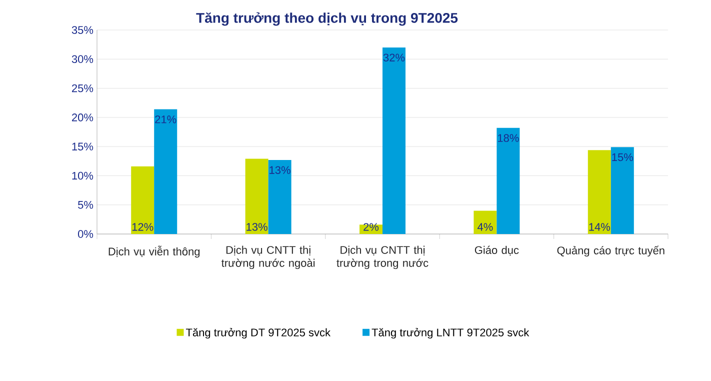  What do you see at coordinates (371, 227) in the screenshot?
I see `data-label: 2%` at bounding box center [371, 227].